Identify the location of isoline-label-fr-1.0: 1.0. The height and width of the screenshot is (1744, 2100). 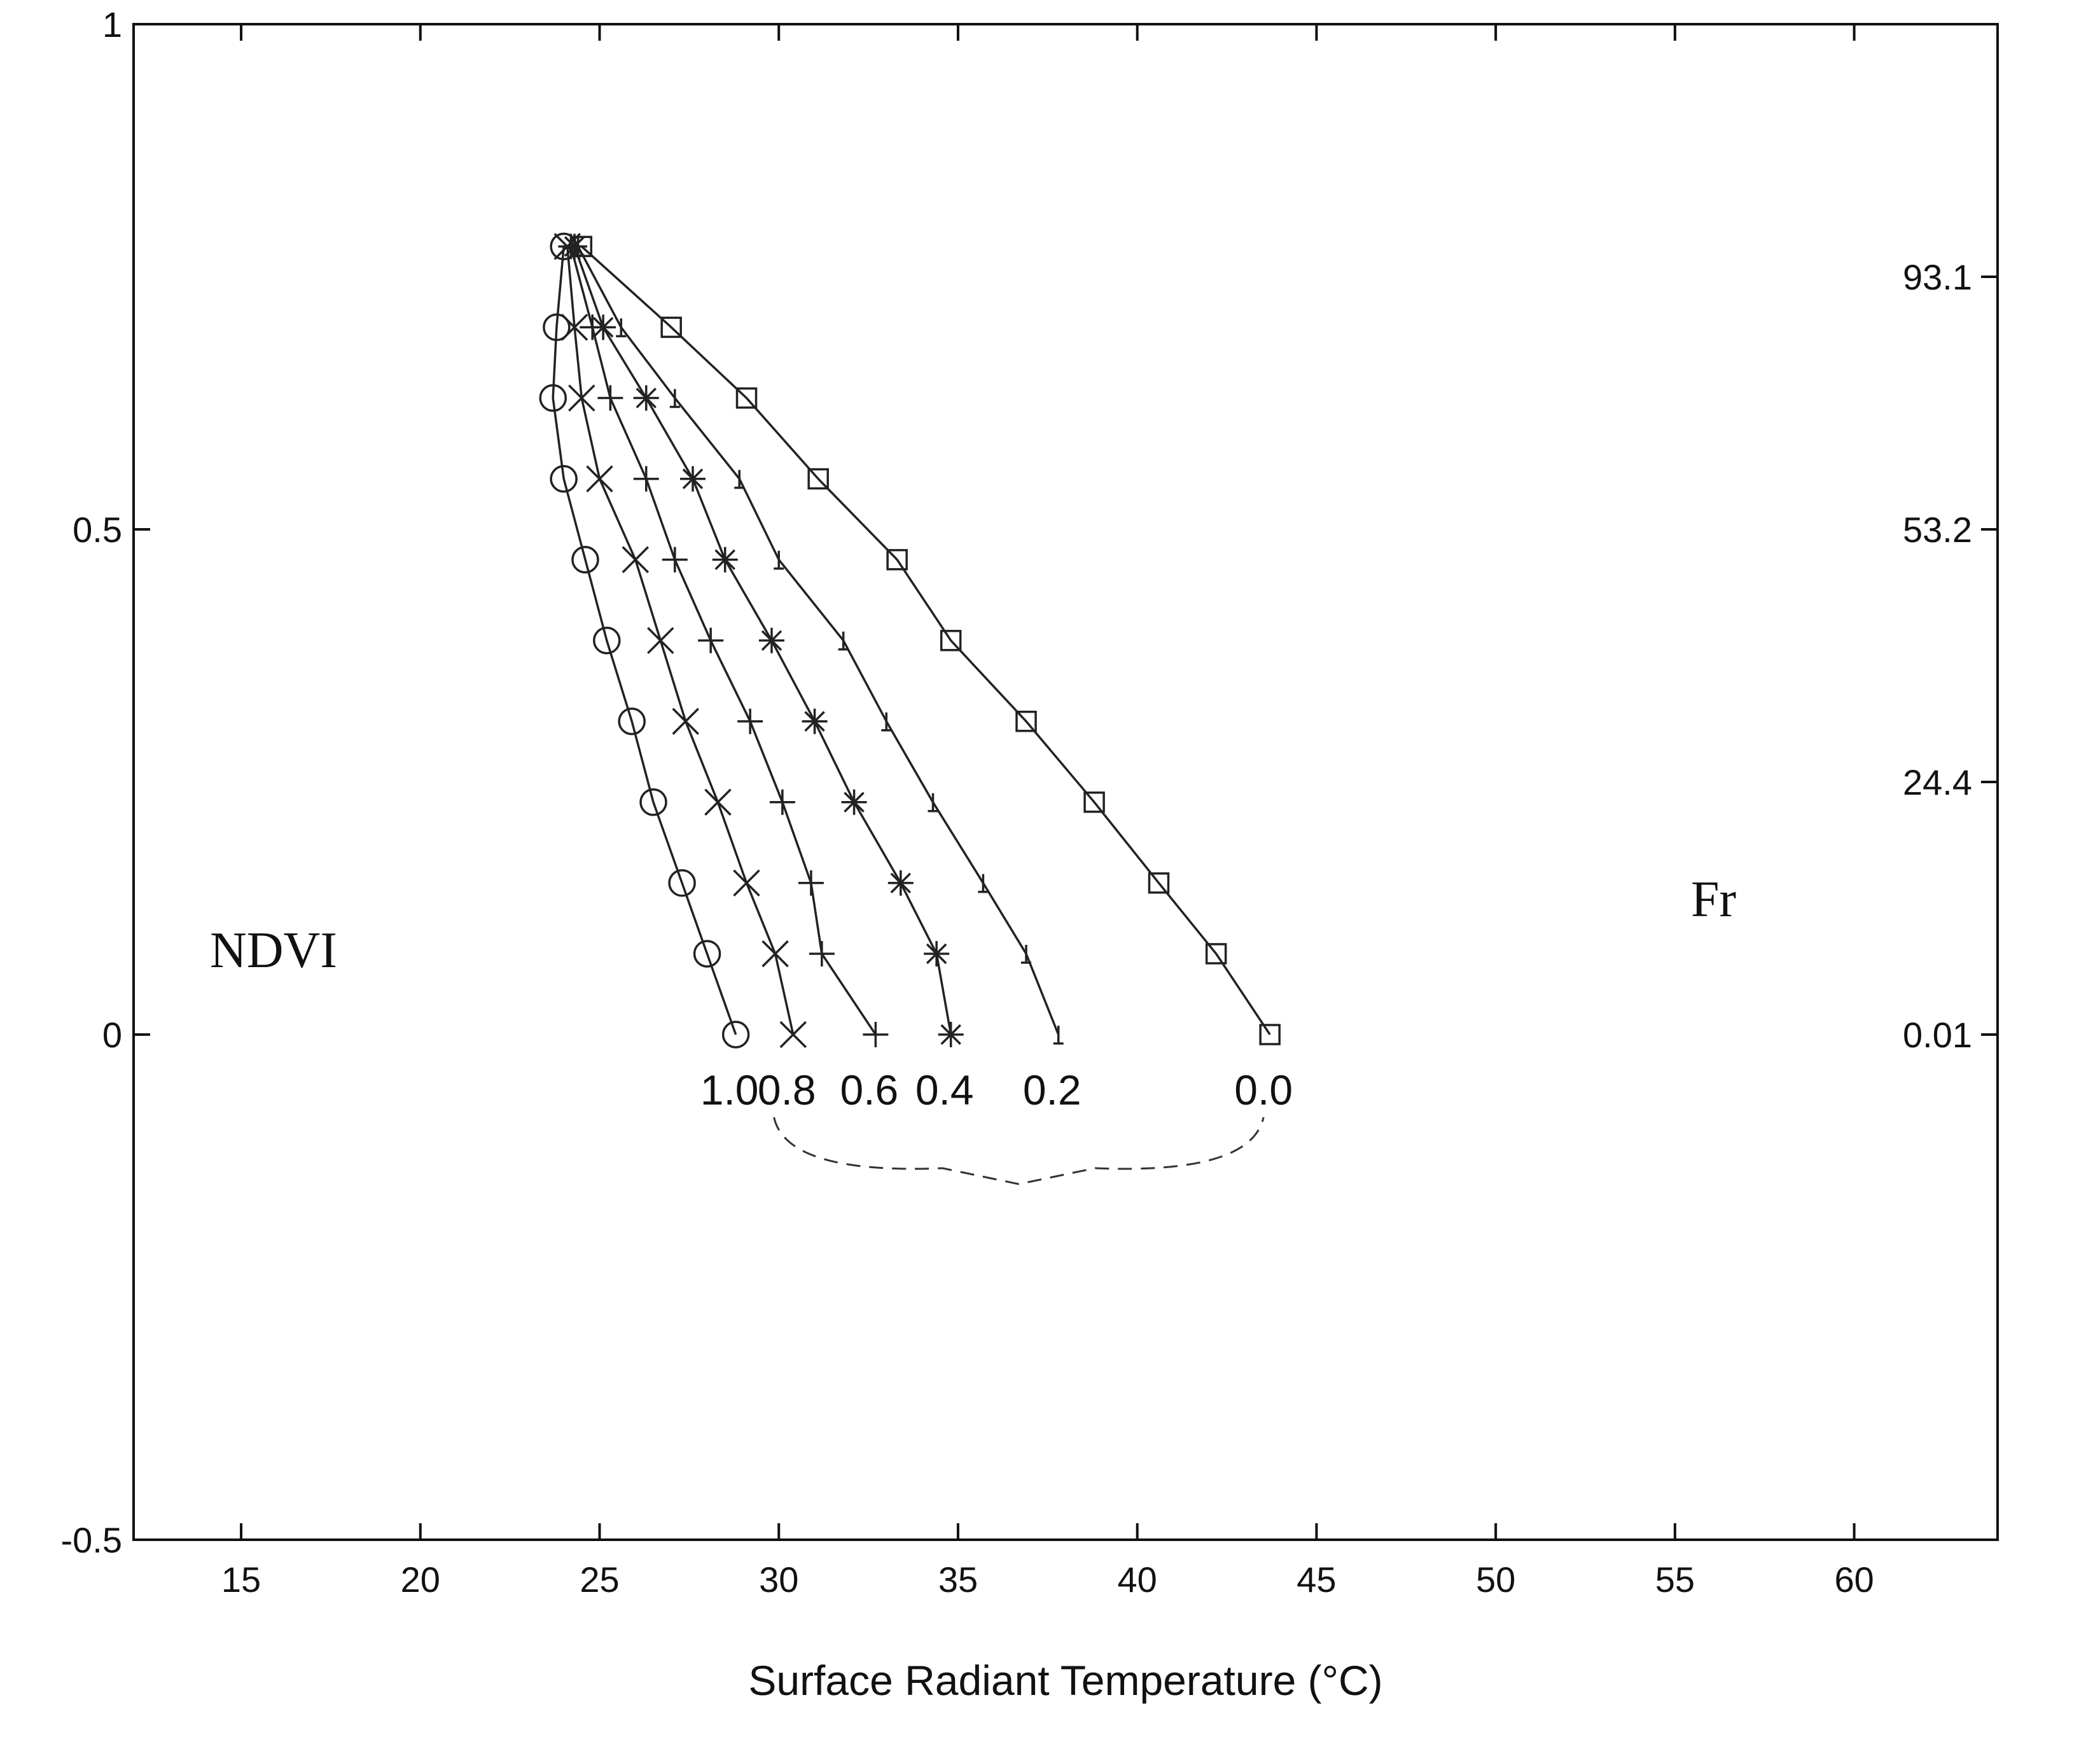
(730, 1089).